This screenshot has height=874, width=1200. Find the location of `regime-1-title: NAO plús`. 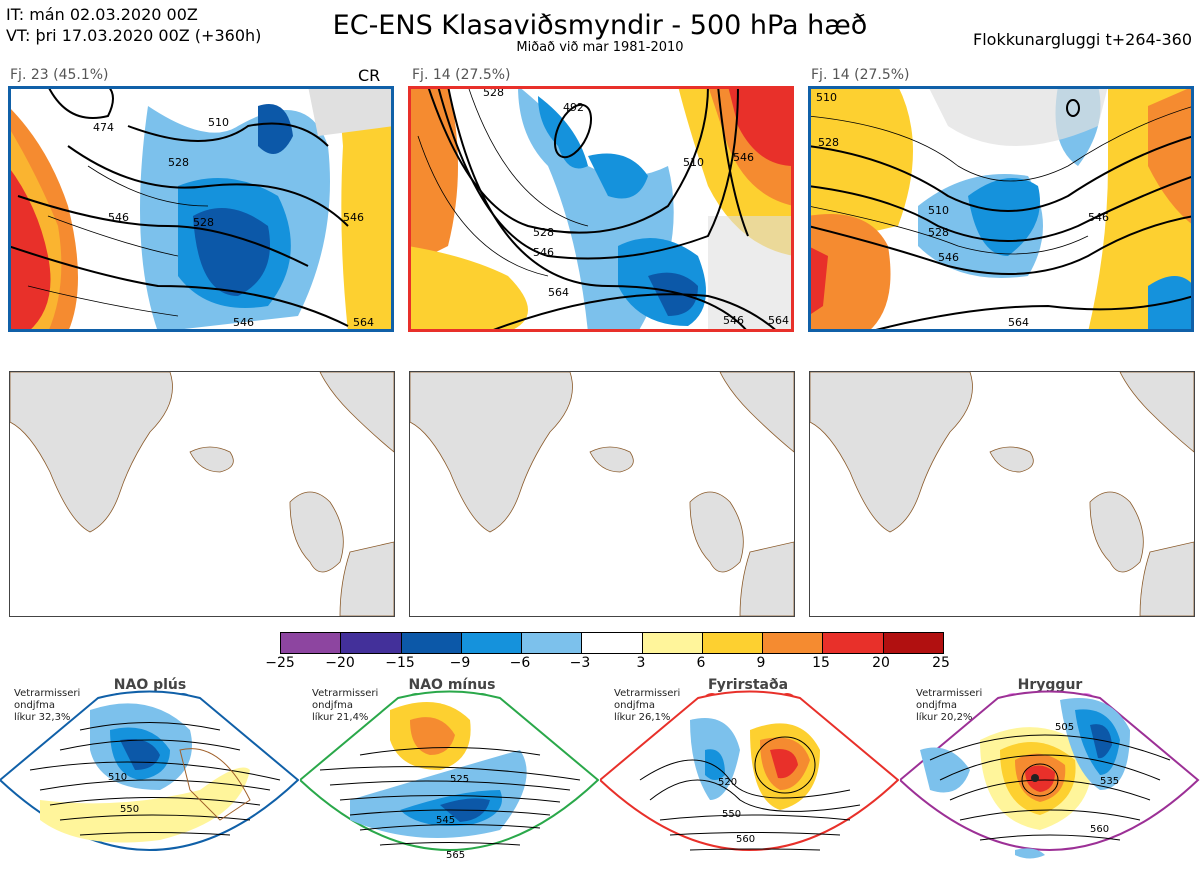

regime-1-title: NAO plús is located at coordinates (150, 685).